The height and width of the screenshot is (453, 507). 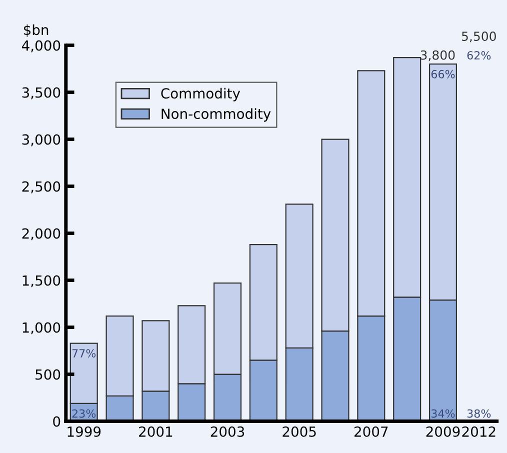 I want to click on legend-label: Commodity, so click(x=200, y=95).